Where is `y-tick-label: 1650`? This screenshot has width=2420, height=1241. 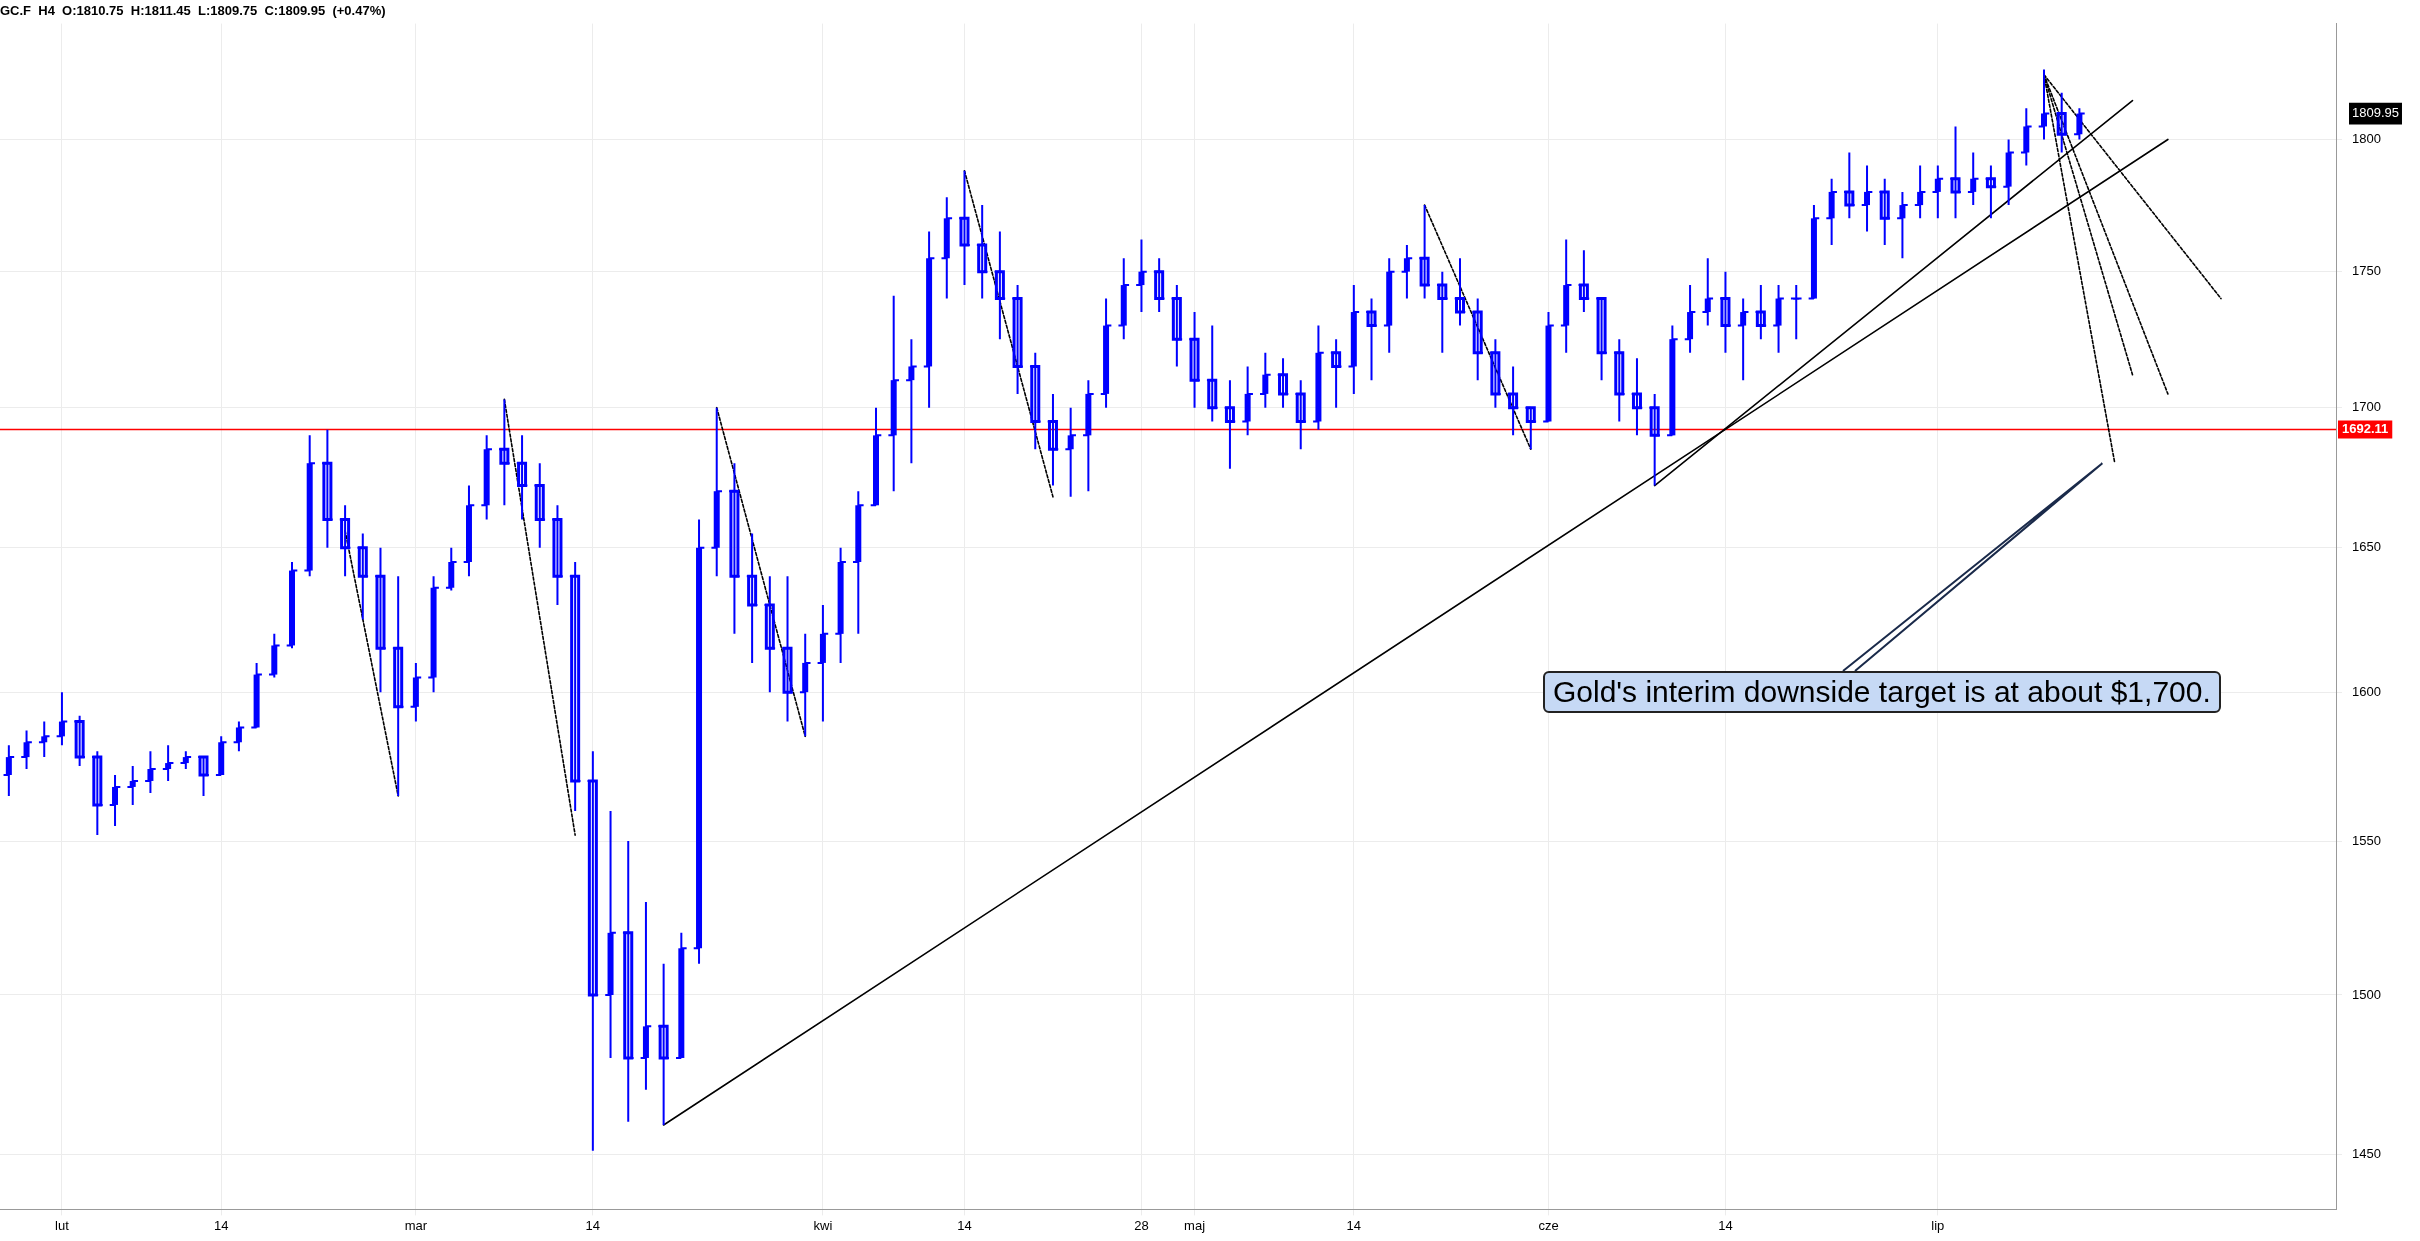 y-tick-label: 1650 is located at coordinates (2366, 547).